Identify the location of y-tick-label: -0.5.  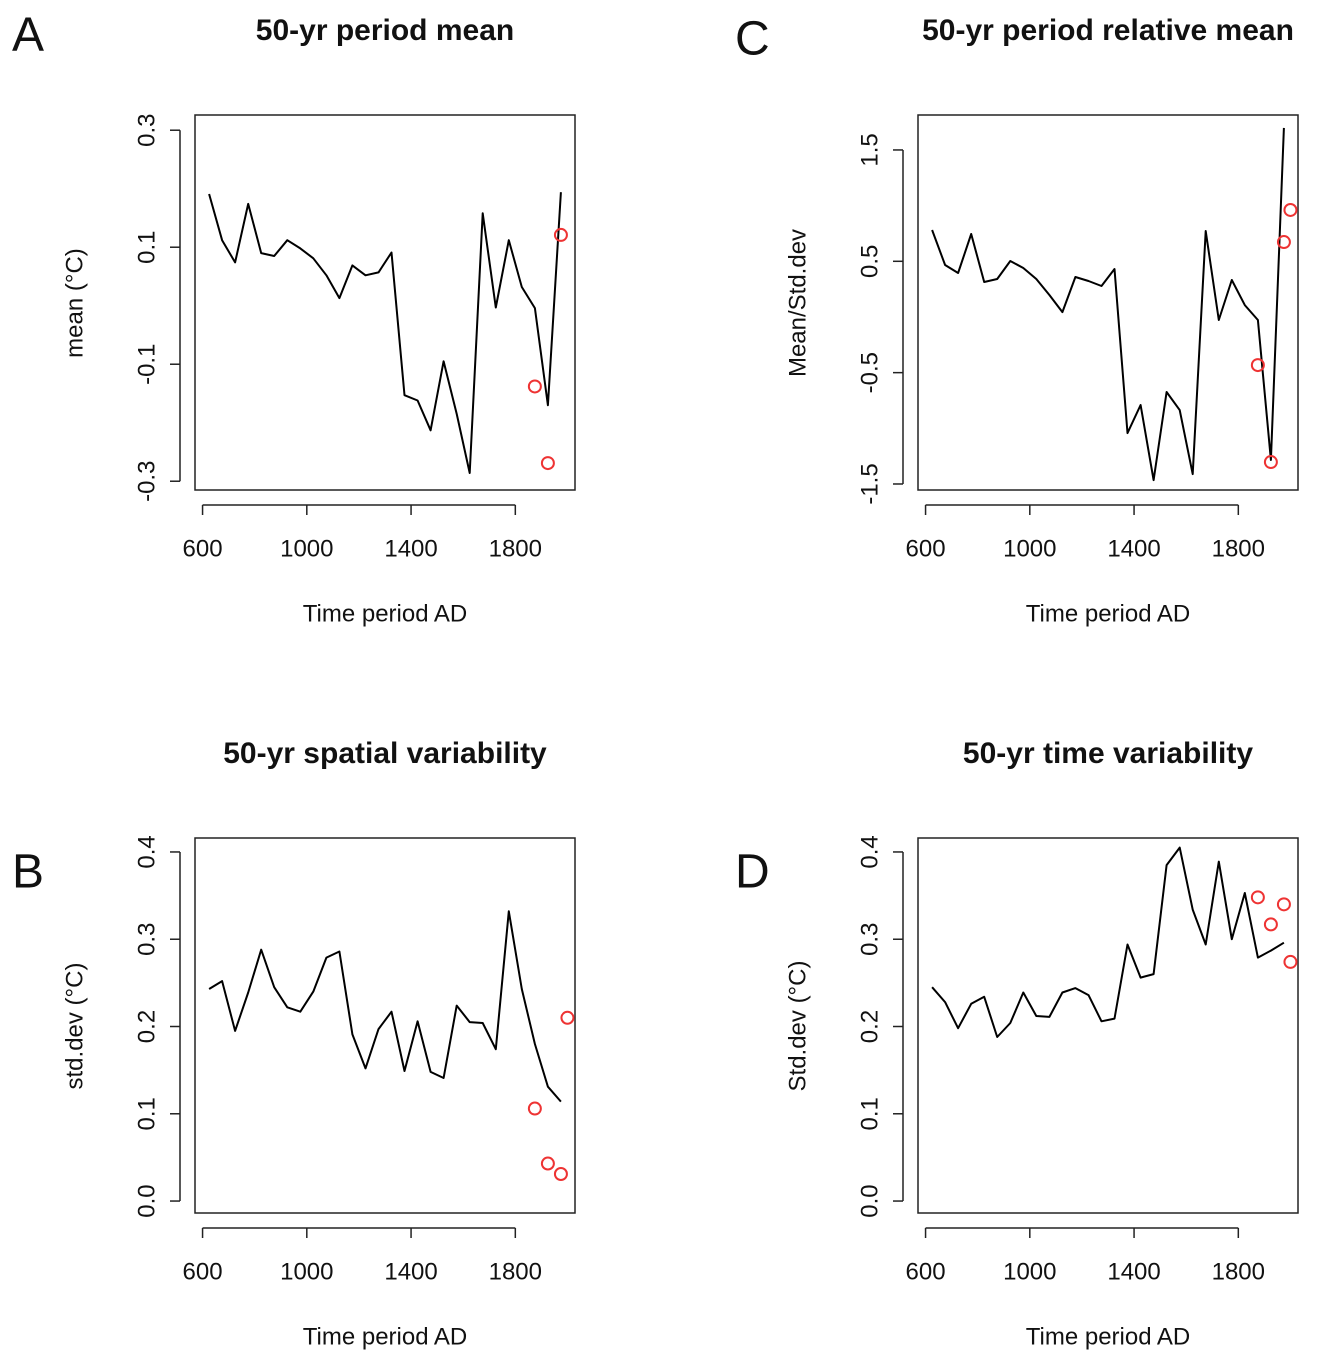
(869, 372).